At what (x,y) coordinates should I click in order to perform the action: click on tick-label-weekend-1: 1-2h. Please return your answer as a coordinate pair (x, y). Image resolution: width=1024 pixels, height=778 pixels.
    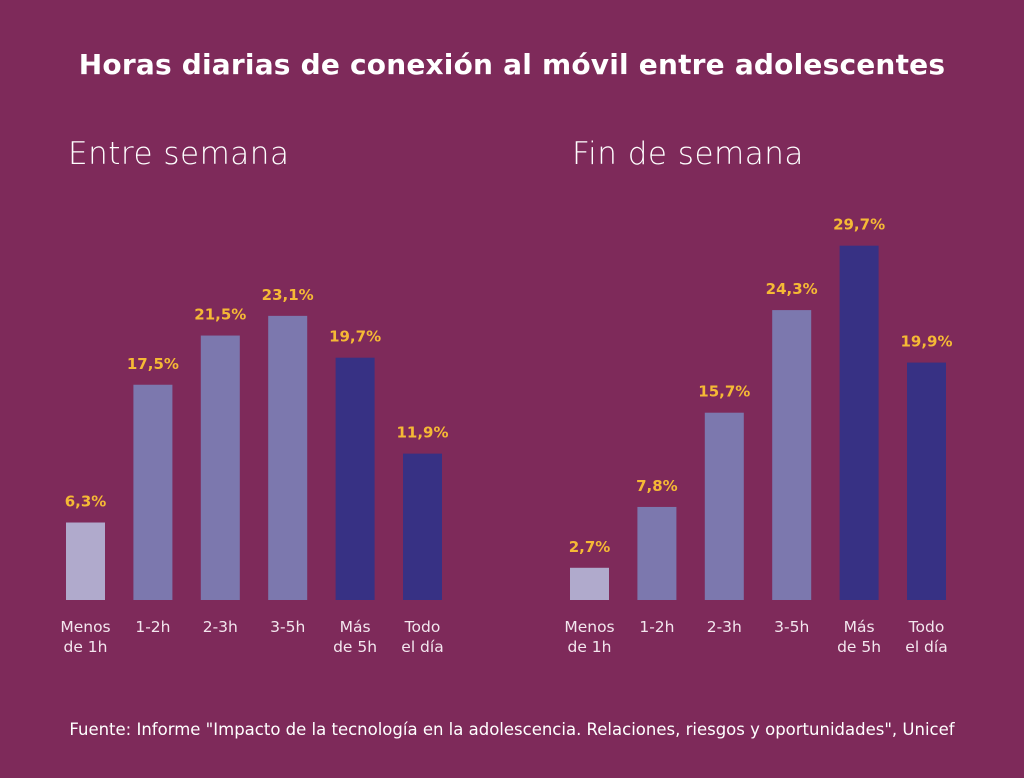
    Looking at the image, I should click on (656, 627).